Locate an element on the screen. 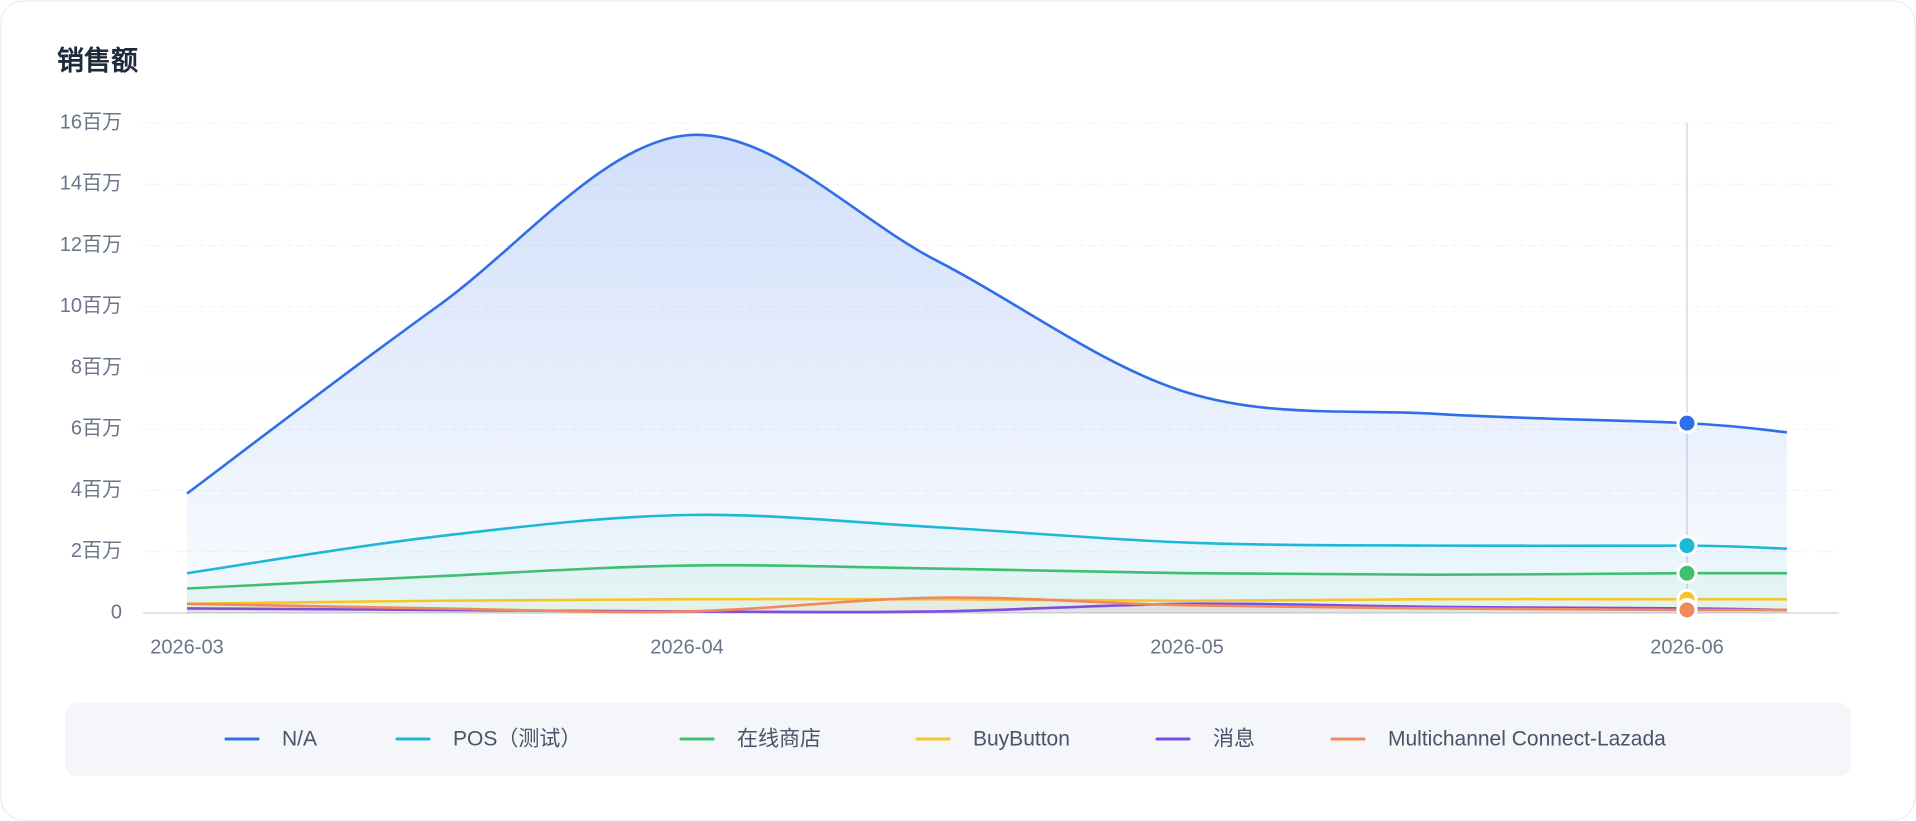 The image size is (1916, 821). y-tick-label: 16百万 is located at coordinates (91, 122).